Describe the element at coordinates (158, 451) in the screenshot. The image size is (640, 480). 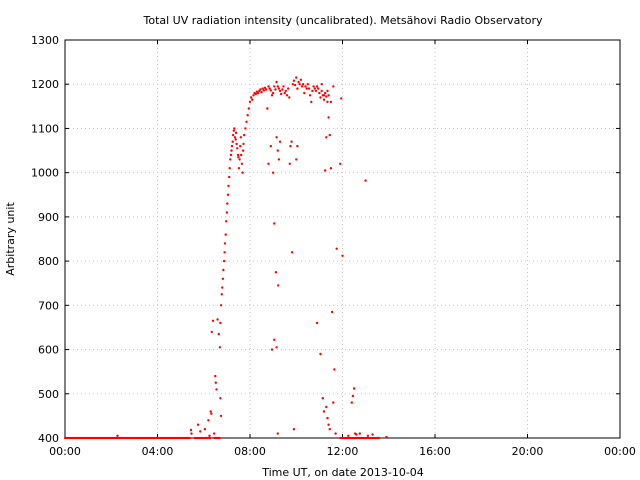
I see `x-tick-label: 04:00` at that location.